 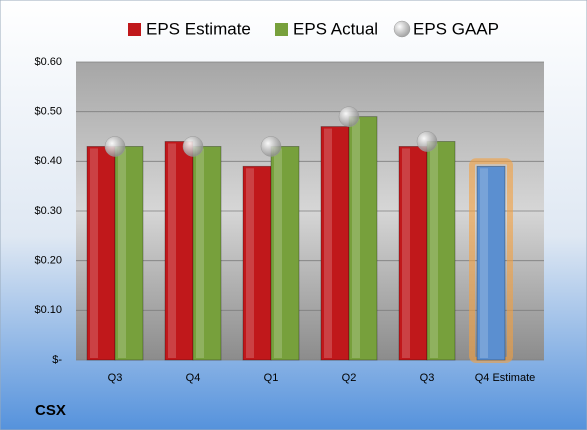 What do you see at coordinates (57, 360) in the screenshot?
I see `y-tick-label: $-` at bounding box center [57, 360].